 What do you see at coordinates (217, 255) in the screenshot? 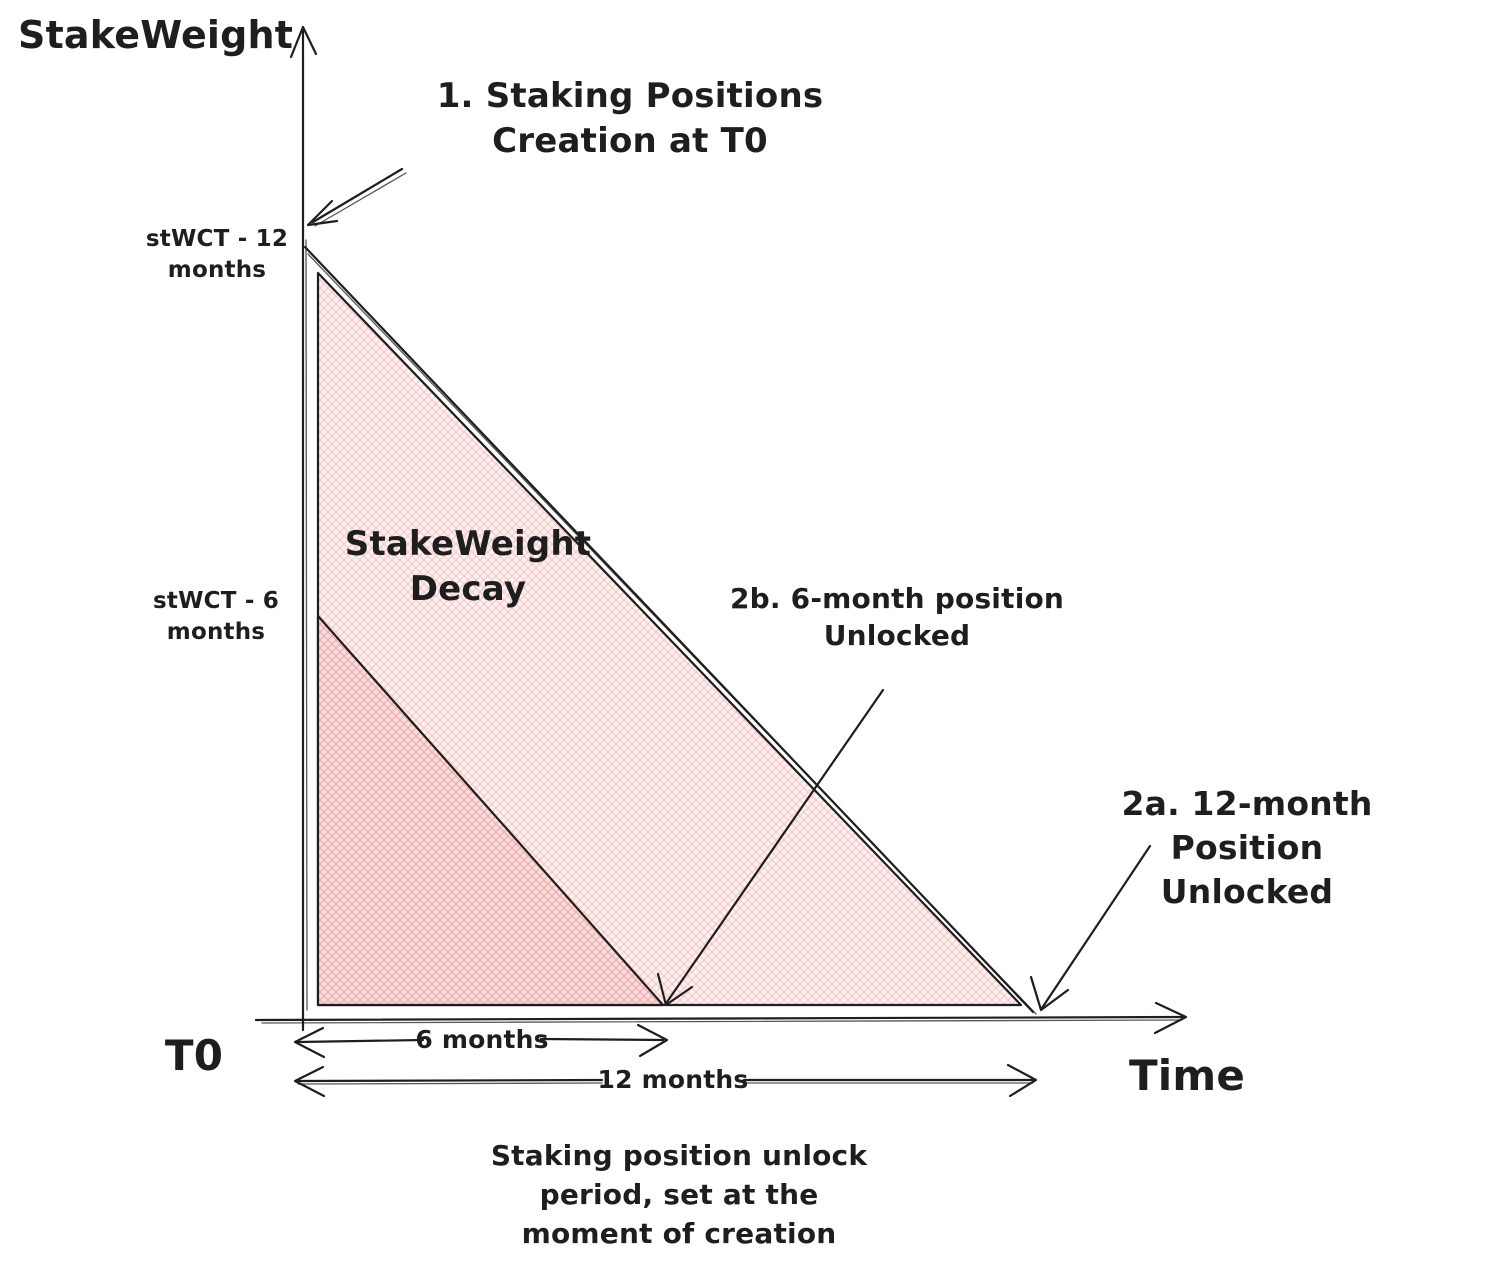
I see `y-tick-stwct-12-months: stWCT - 12 months` at bounding box center [217, 255].